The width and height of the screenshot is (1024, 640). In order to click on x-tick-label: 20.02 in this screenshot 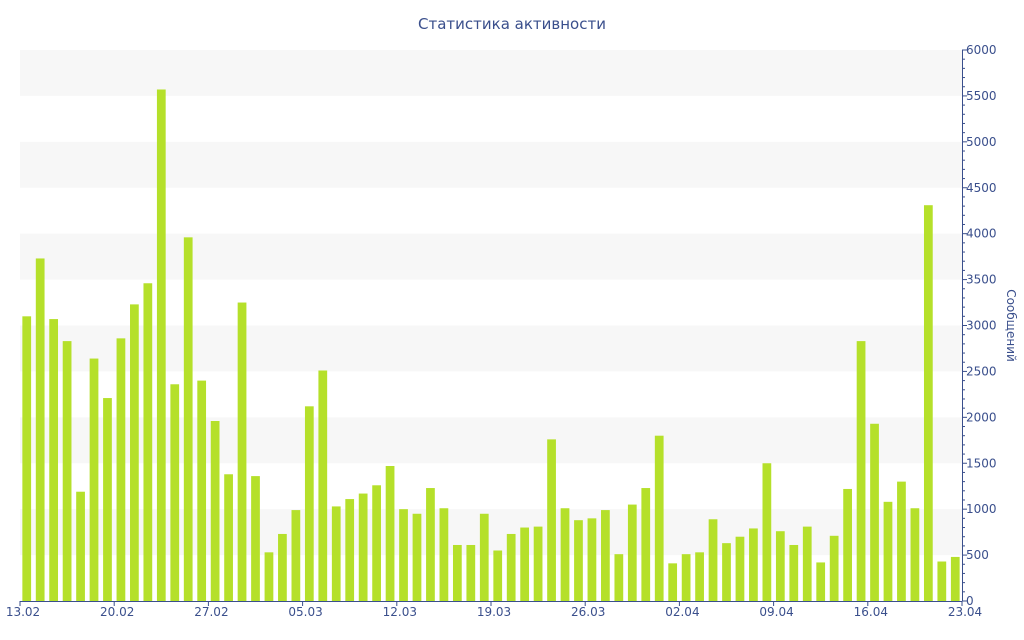, I will do `click(117, 612)`.